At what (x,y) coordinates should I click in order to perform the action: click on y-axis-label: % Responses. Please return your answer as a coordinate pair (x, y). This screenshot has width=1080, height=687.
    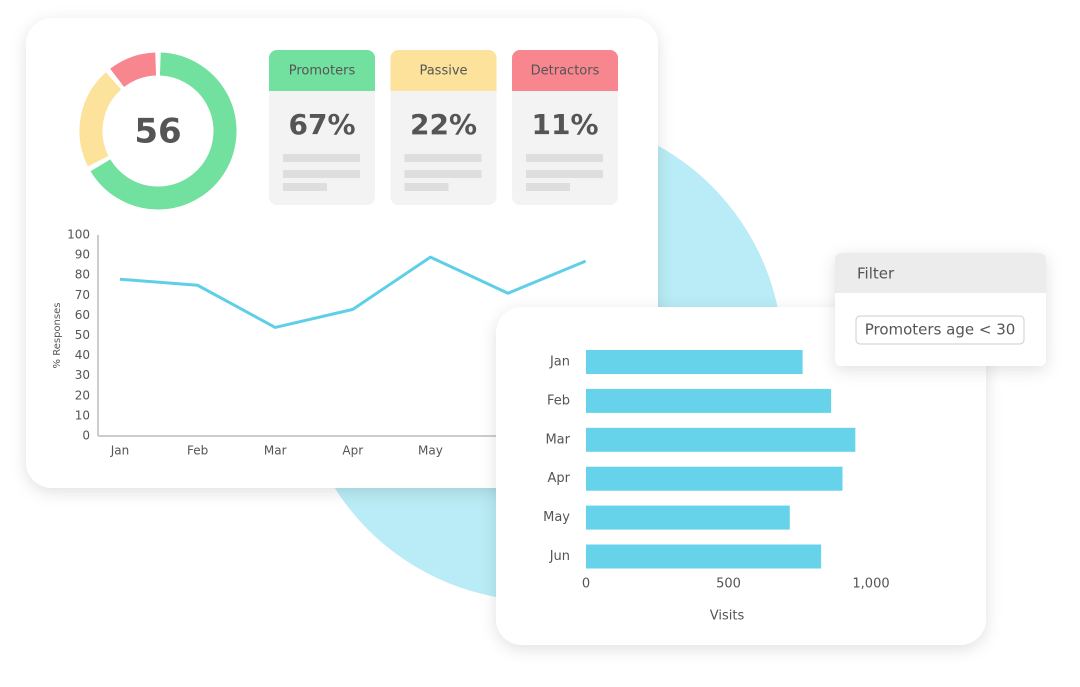
    Looking at the image, I should click on (57, 336).